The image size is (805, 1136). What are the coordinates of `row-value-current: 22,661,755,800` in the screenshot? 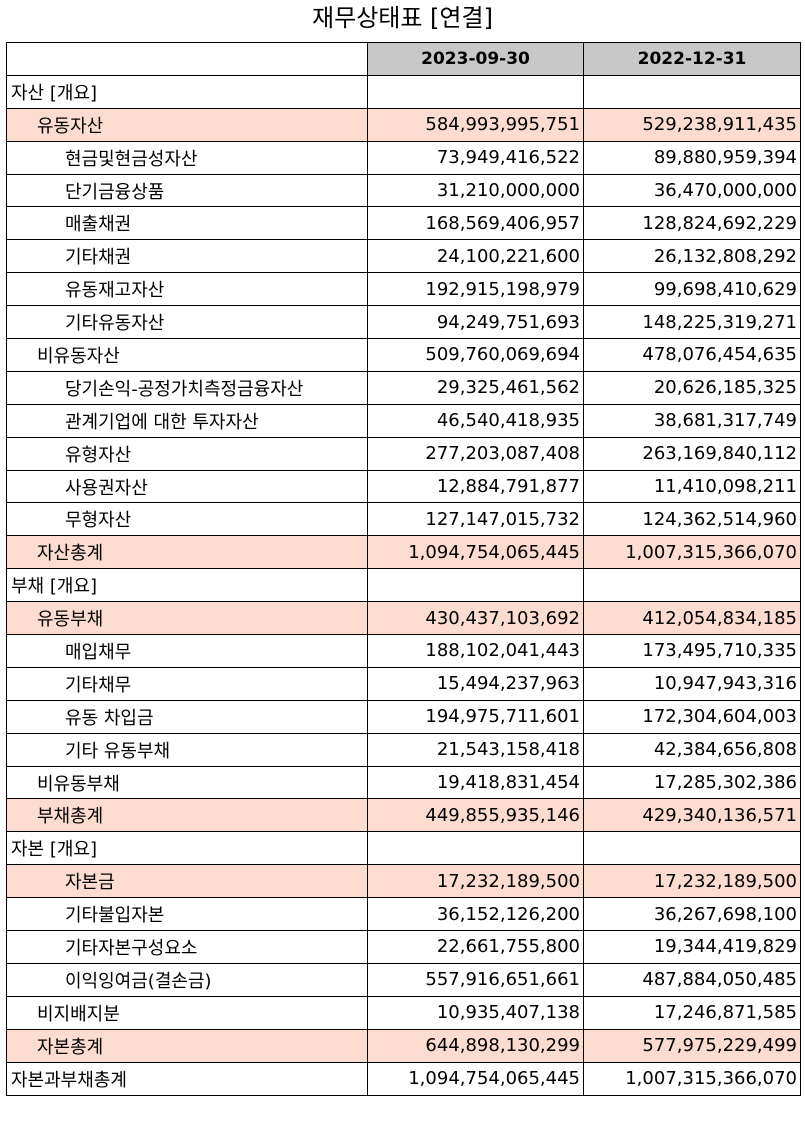 It's located at (475, 947).